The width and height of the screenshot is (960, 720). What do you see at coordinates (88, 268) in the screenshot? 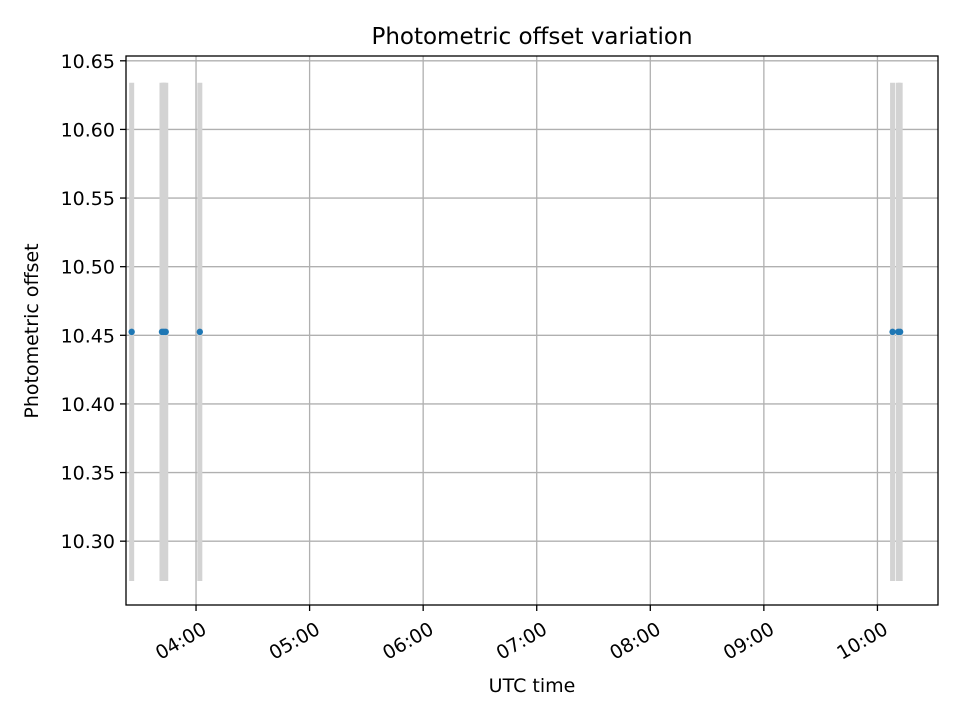
I see `y-tick-label: 10.50` at bounding box center [88, 268].